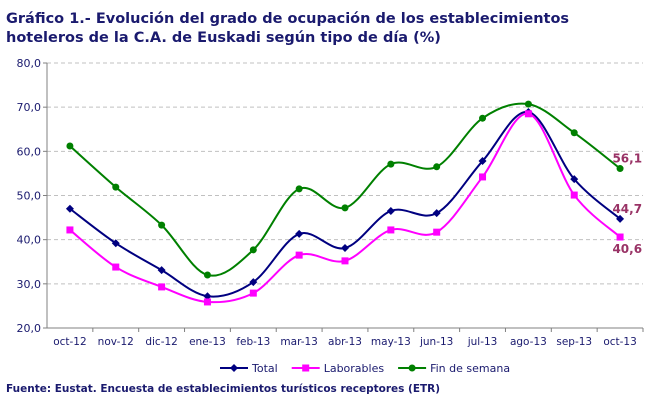  I want to click on y-tick-label: 40,0, so click(29, 240).